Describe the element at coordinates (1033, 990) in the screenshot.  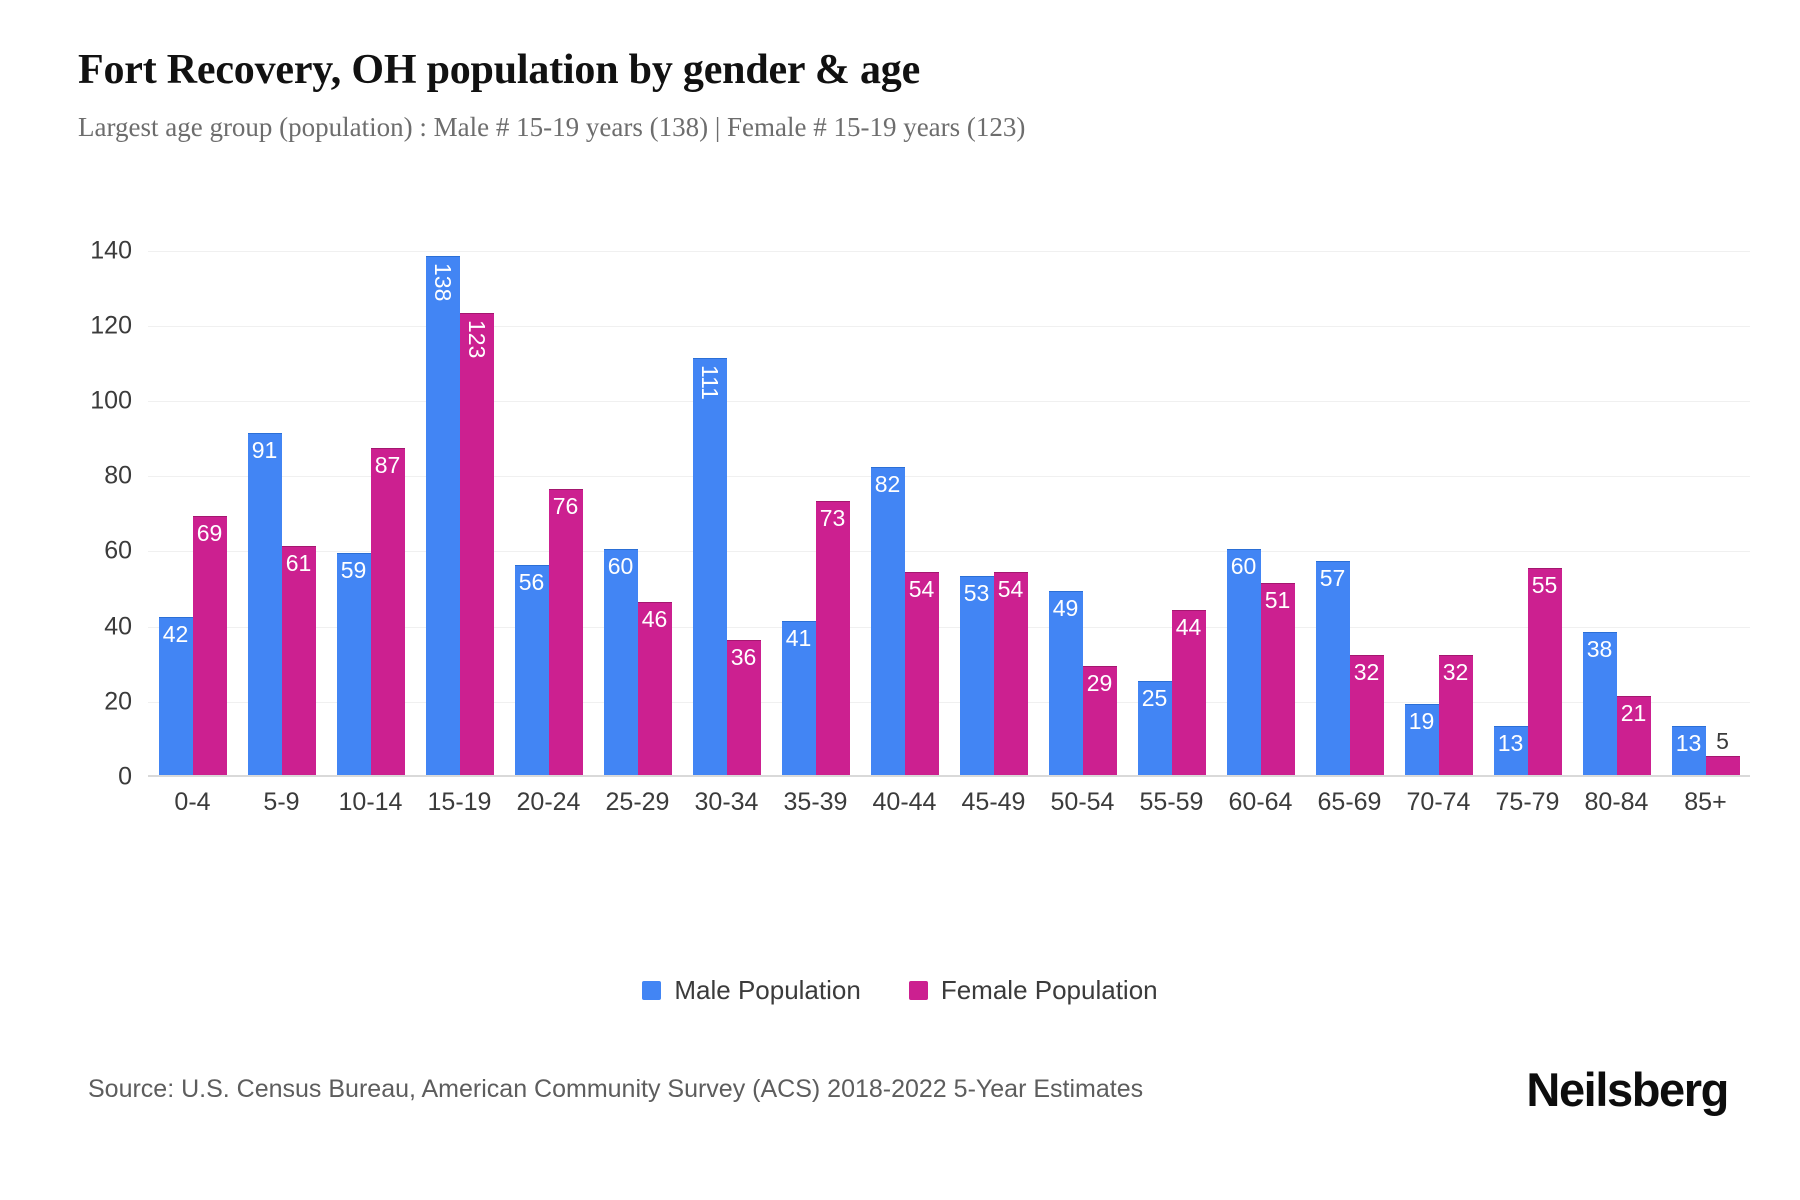
I see `legend-item: Female Population` at that location.